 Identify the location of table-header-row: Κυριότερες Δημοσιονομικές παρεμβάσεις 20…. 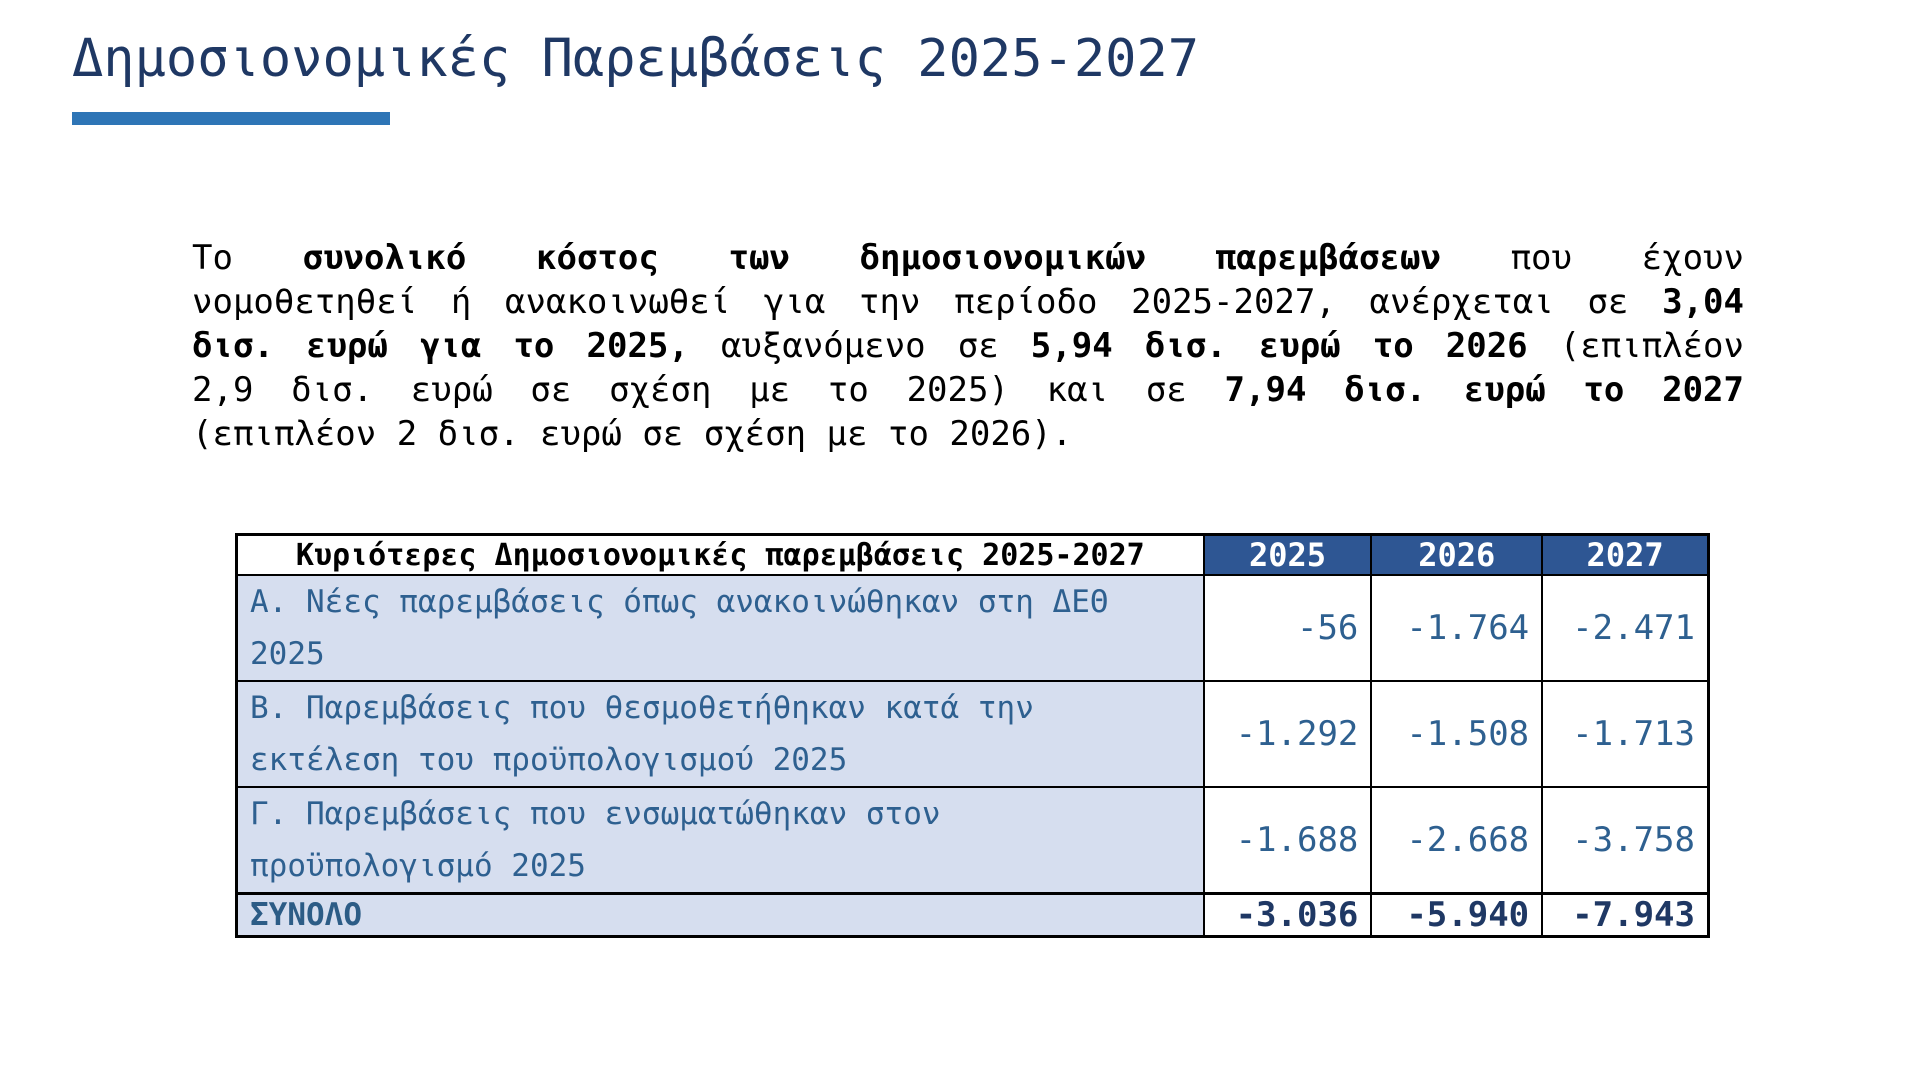
(972, 554).